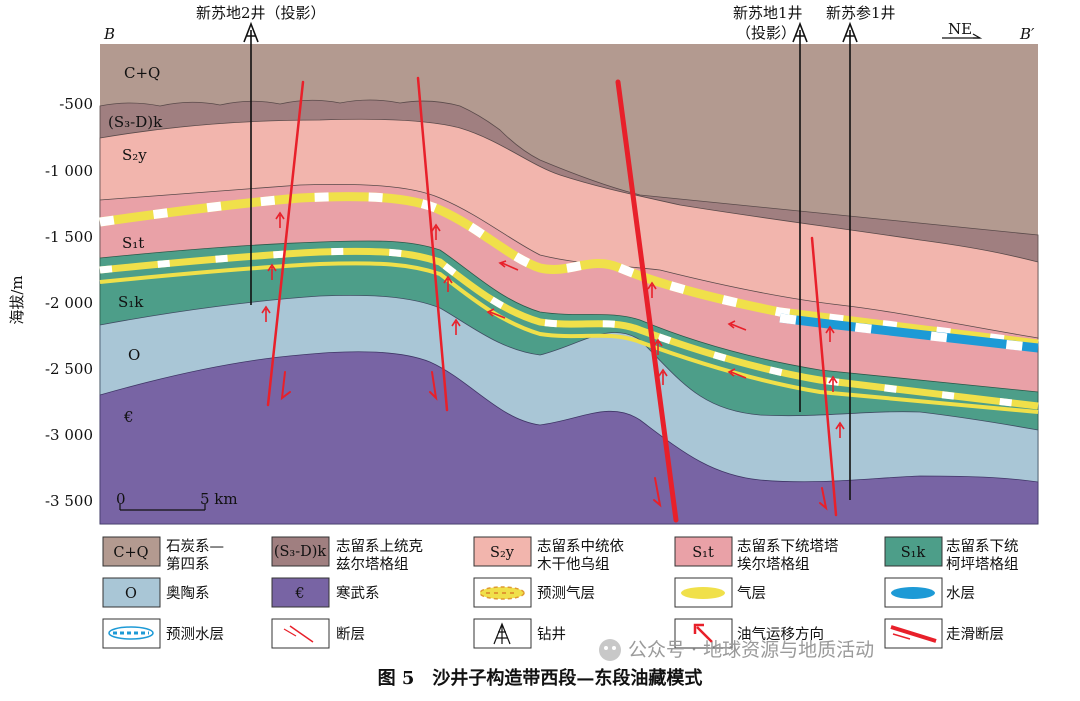 The width and height of the screenshot is (1080, 701). What do you see at coordinates (69, 171) in the screenshot?
I see `y-tick: -1 000` at bounding box center [69, 171].